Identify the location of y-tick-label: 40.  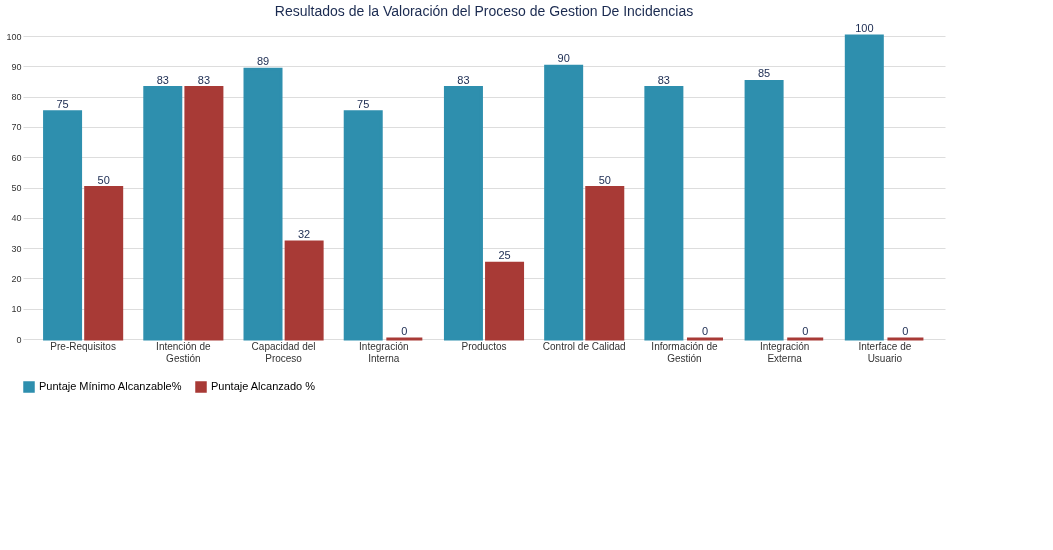
(16, 218).